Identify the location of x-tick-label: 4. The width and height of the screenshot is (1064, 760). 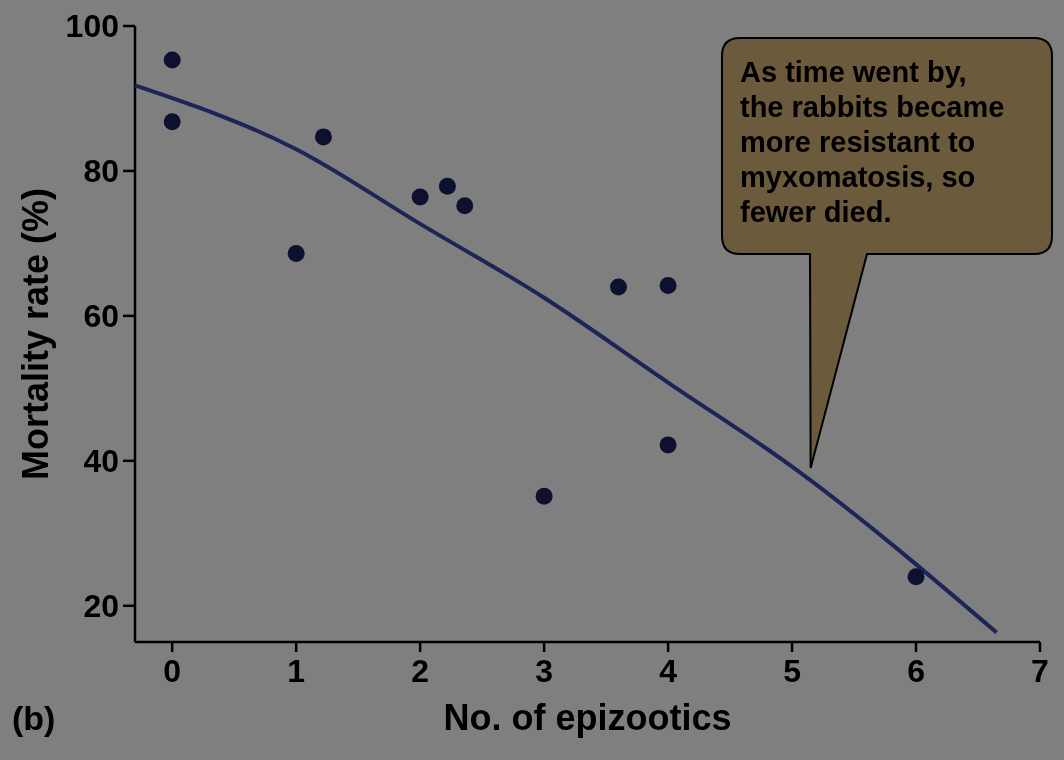
(668, 671).